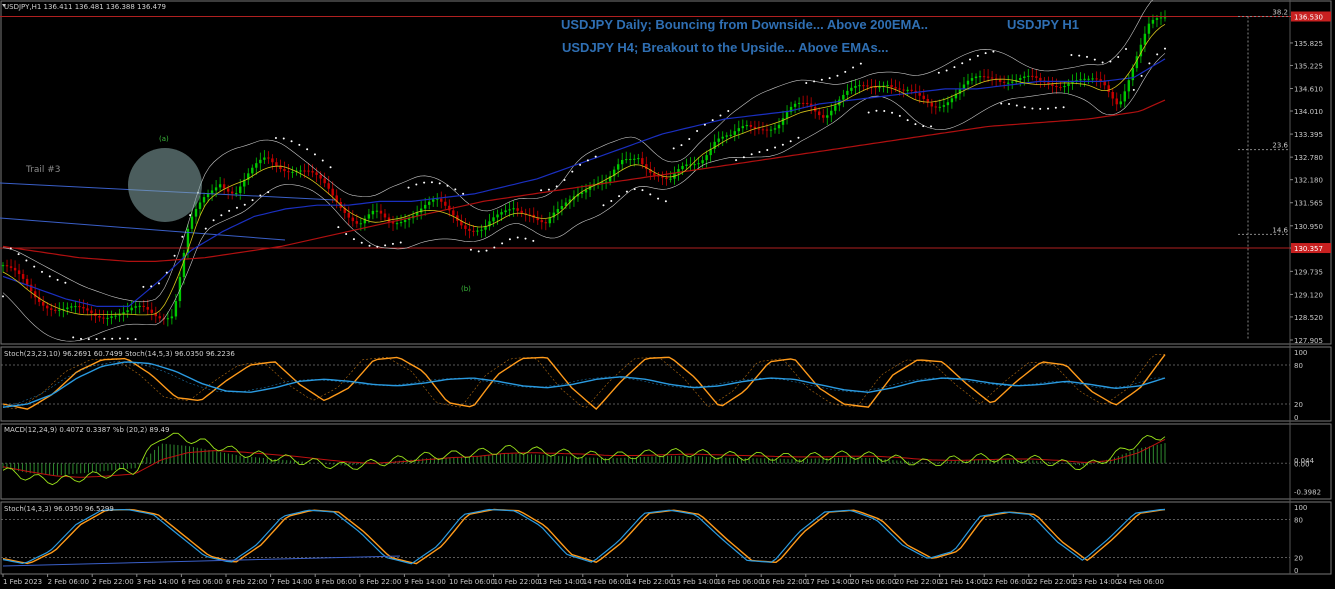 This screenshot has height=589, width=1335. I want to click on time-tick-16: 16 Feb 06:00, so click(740, 582).